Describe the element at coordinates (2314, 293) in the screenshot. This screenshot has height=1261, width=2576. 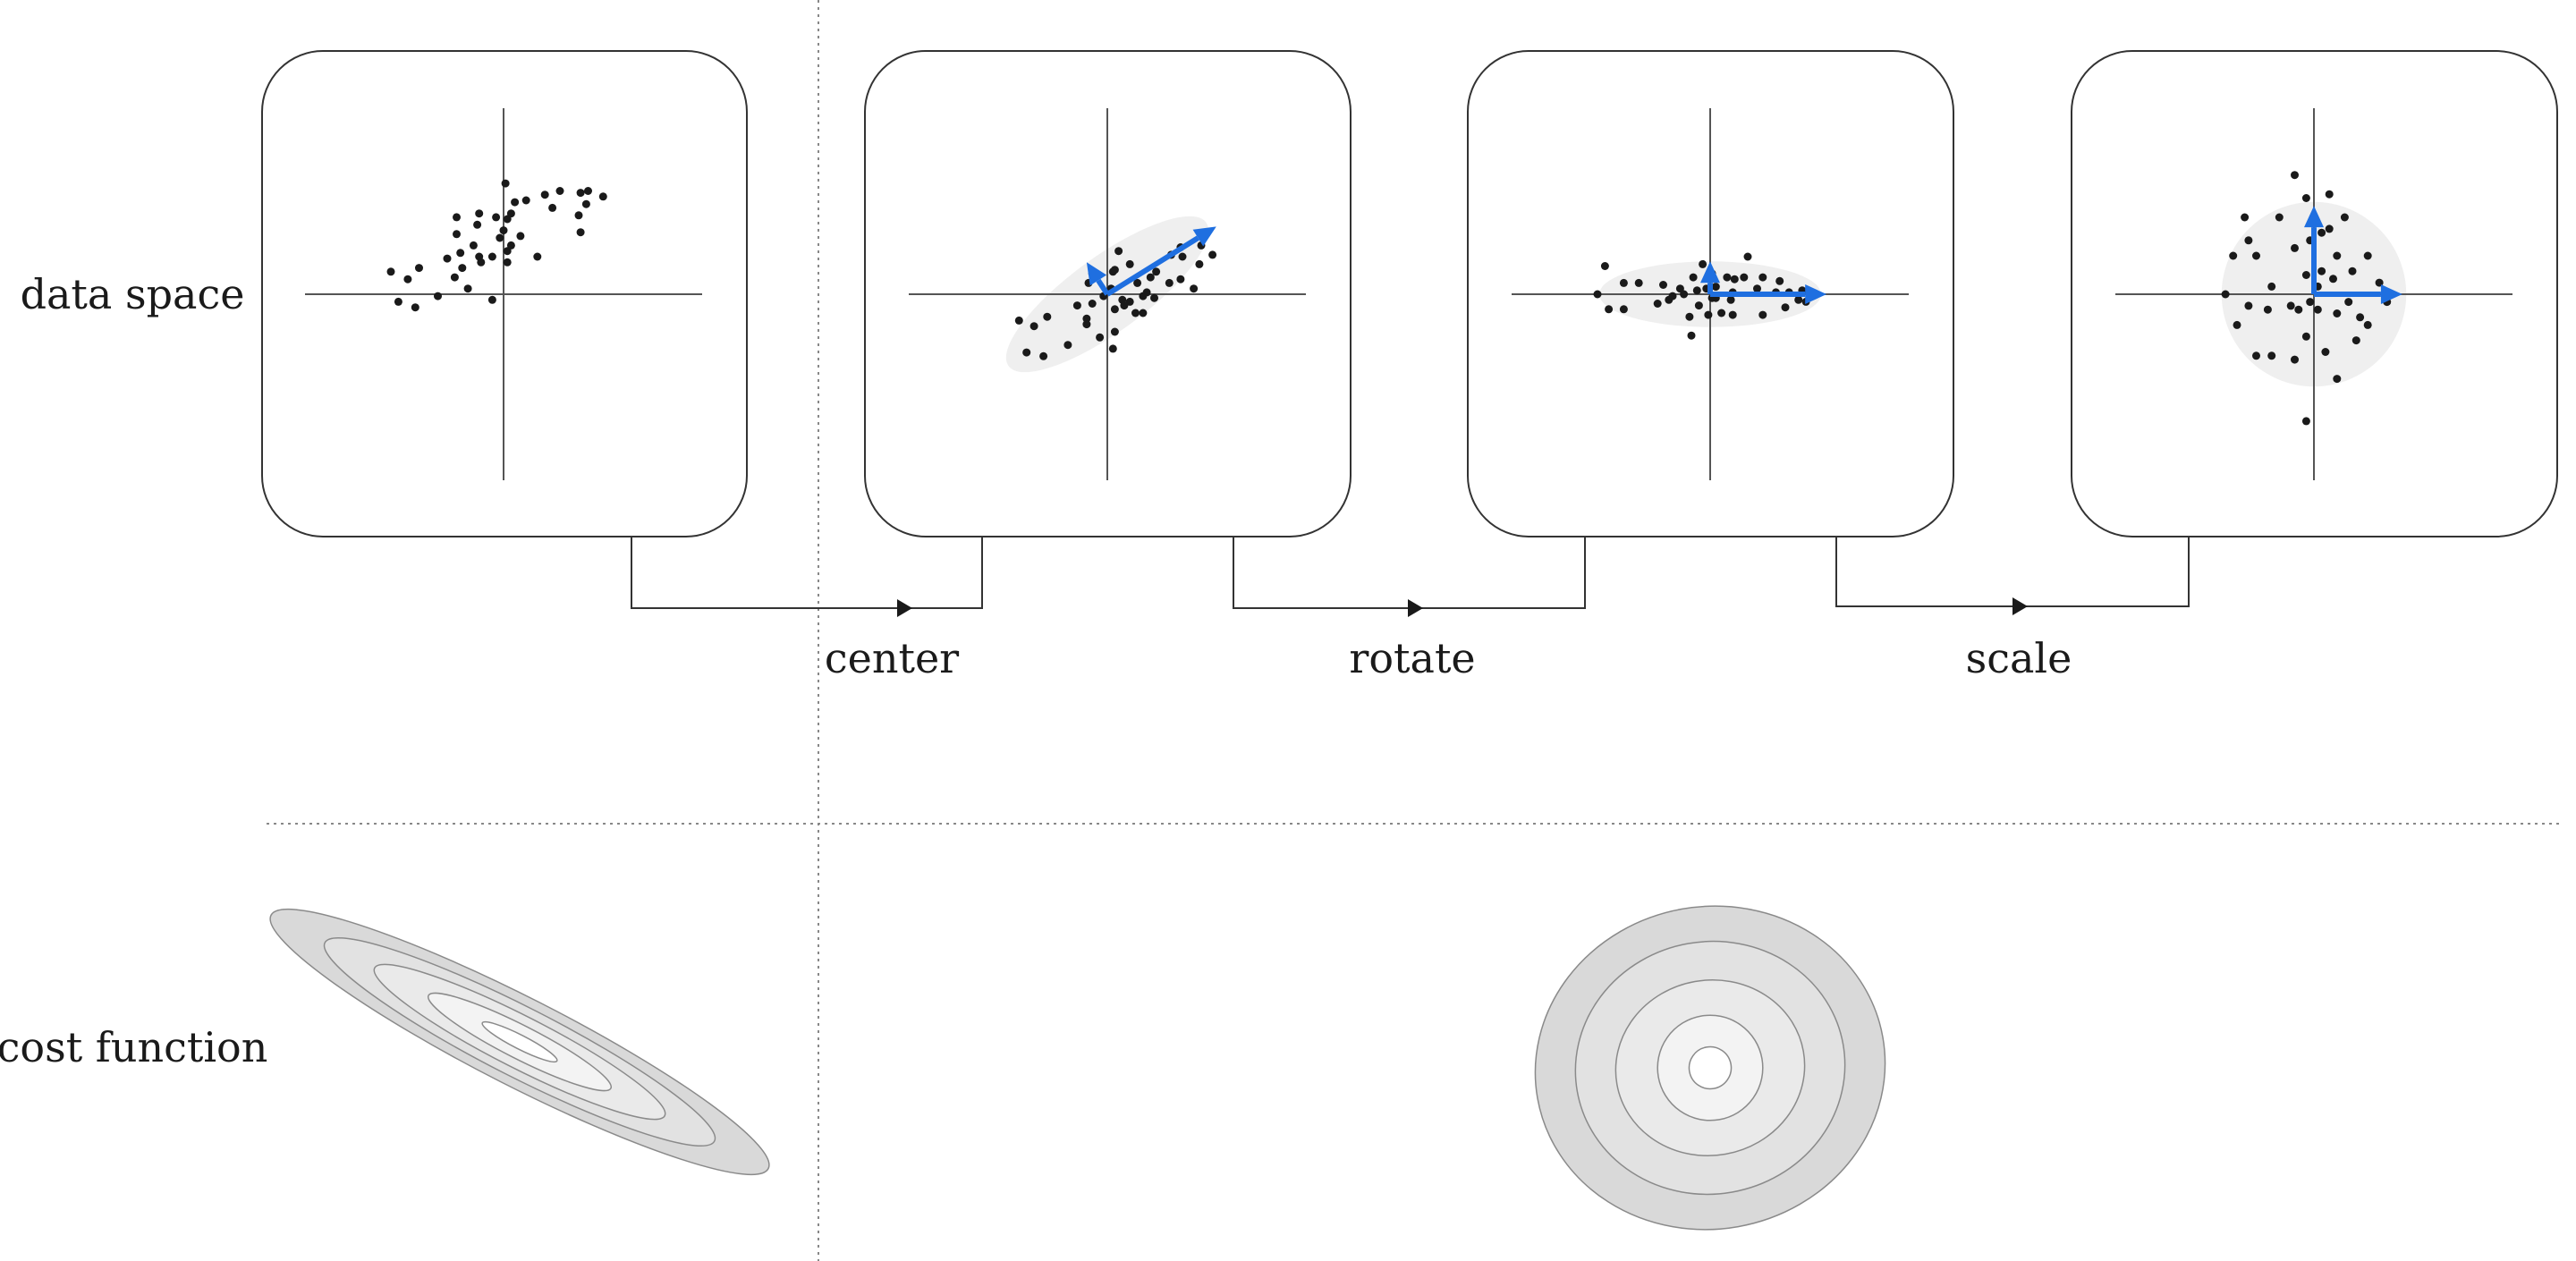
I see `panel-scaled-data` at that location.